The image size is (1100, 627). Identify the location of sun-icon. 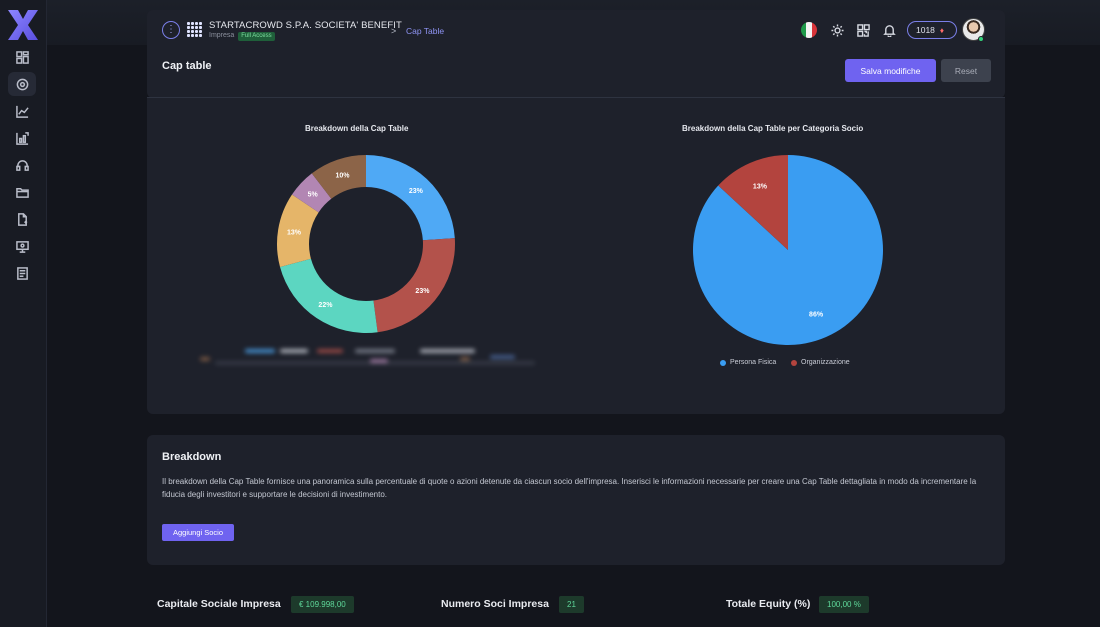
(837, 30).